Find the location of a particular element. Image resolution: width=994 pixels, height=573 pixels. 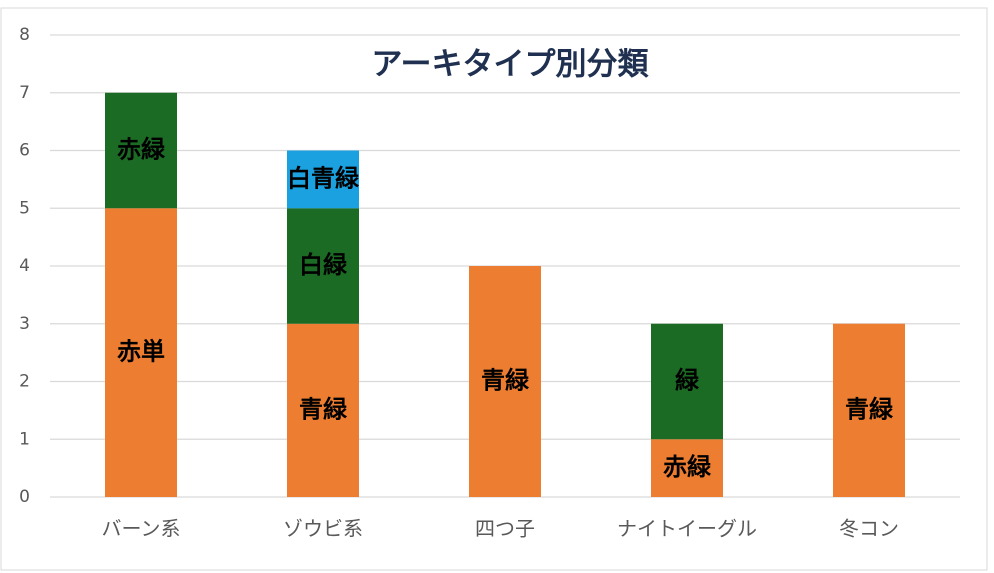

segment-label: 赤単 is located at coordinates (141, 352).